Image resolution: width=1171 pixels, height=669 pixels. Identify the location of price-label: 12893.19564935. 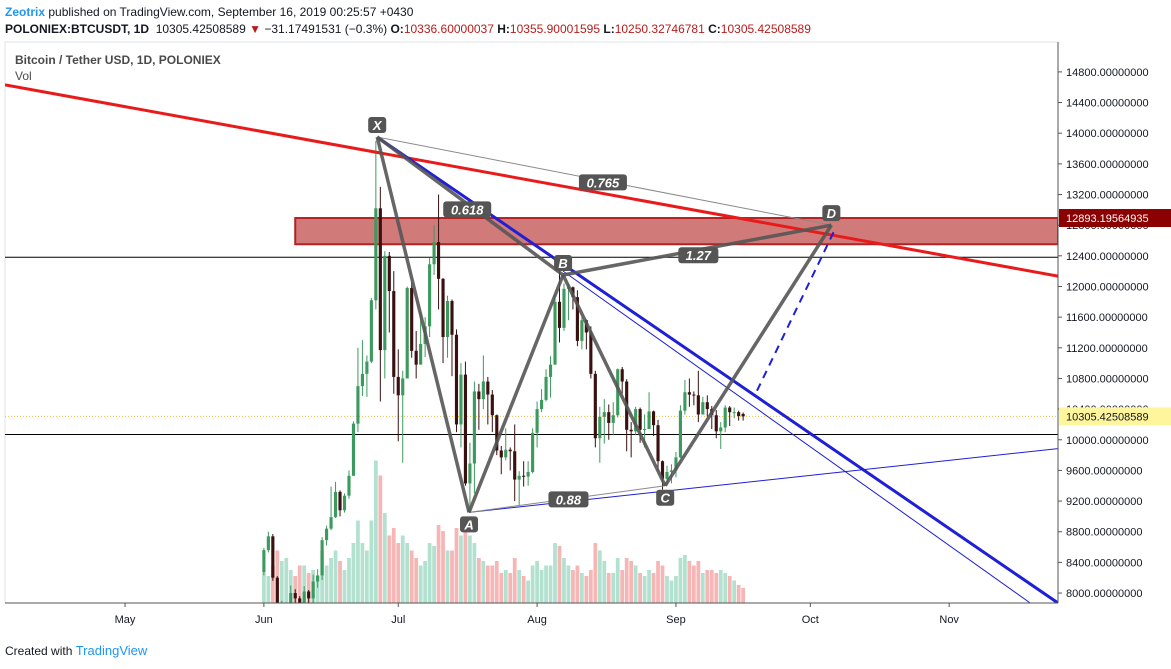
(1107, 219).